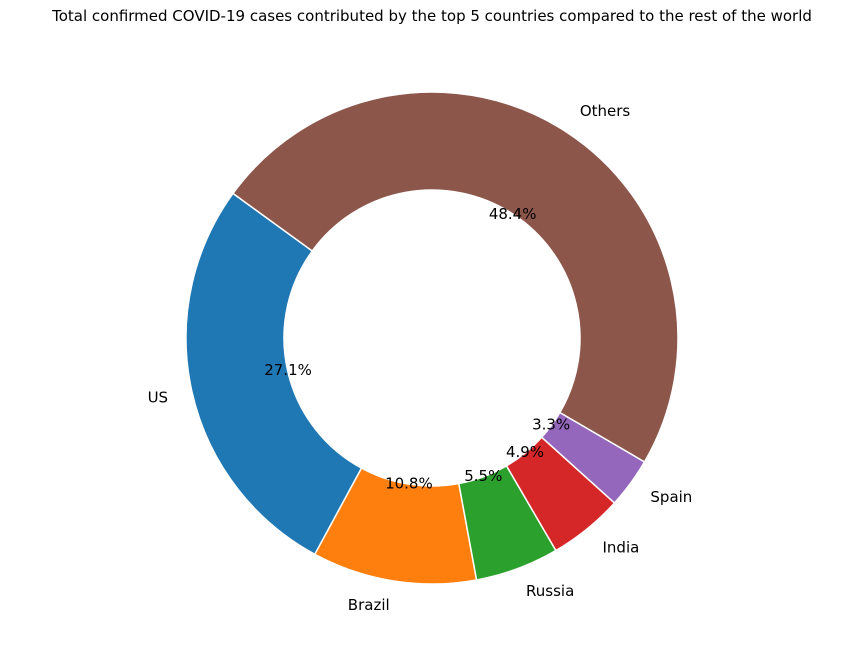 Image resolution: width=864 pixels, height=656 pixels. I want to click on percent-label-spain: 3.3%, so click(551, 425).